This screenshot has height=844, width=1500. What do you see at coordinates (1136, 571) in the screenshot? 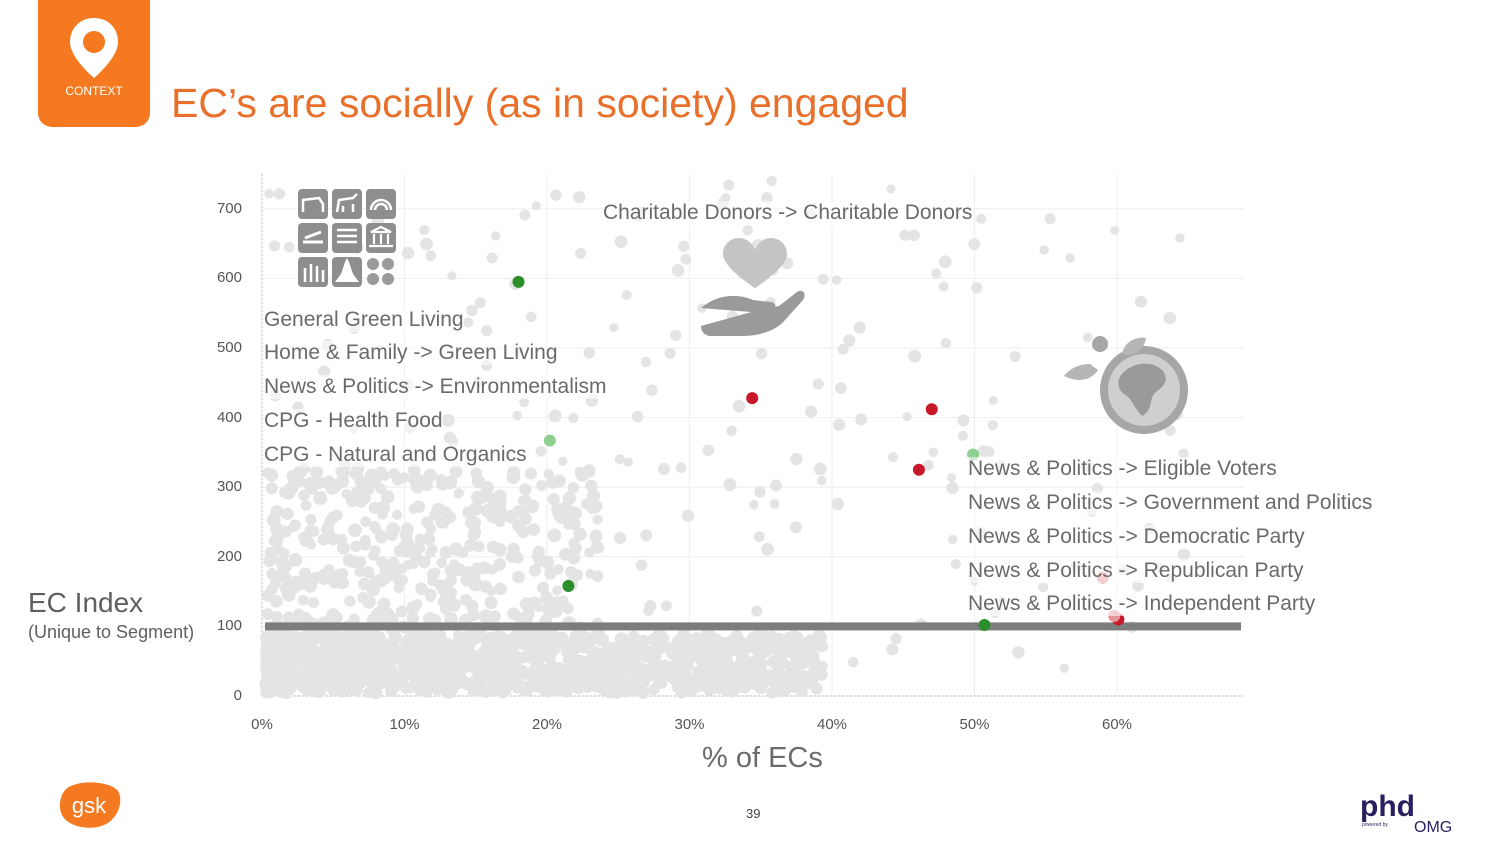
I see `annotation-politics-4: News & Politics -> Republican Party` at bounding box center [1136, 571].